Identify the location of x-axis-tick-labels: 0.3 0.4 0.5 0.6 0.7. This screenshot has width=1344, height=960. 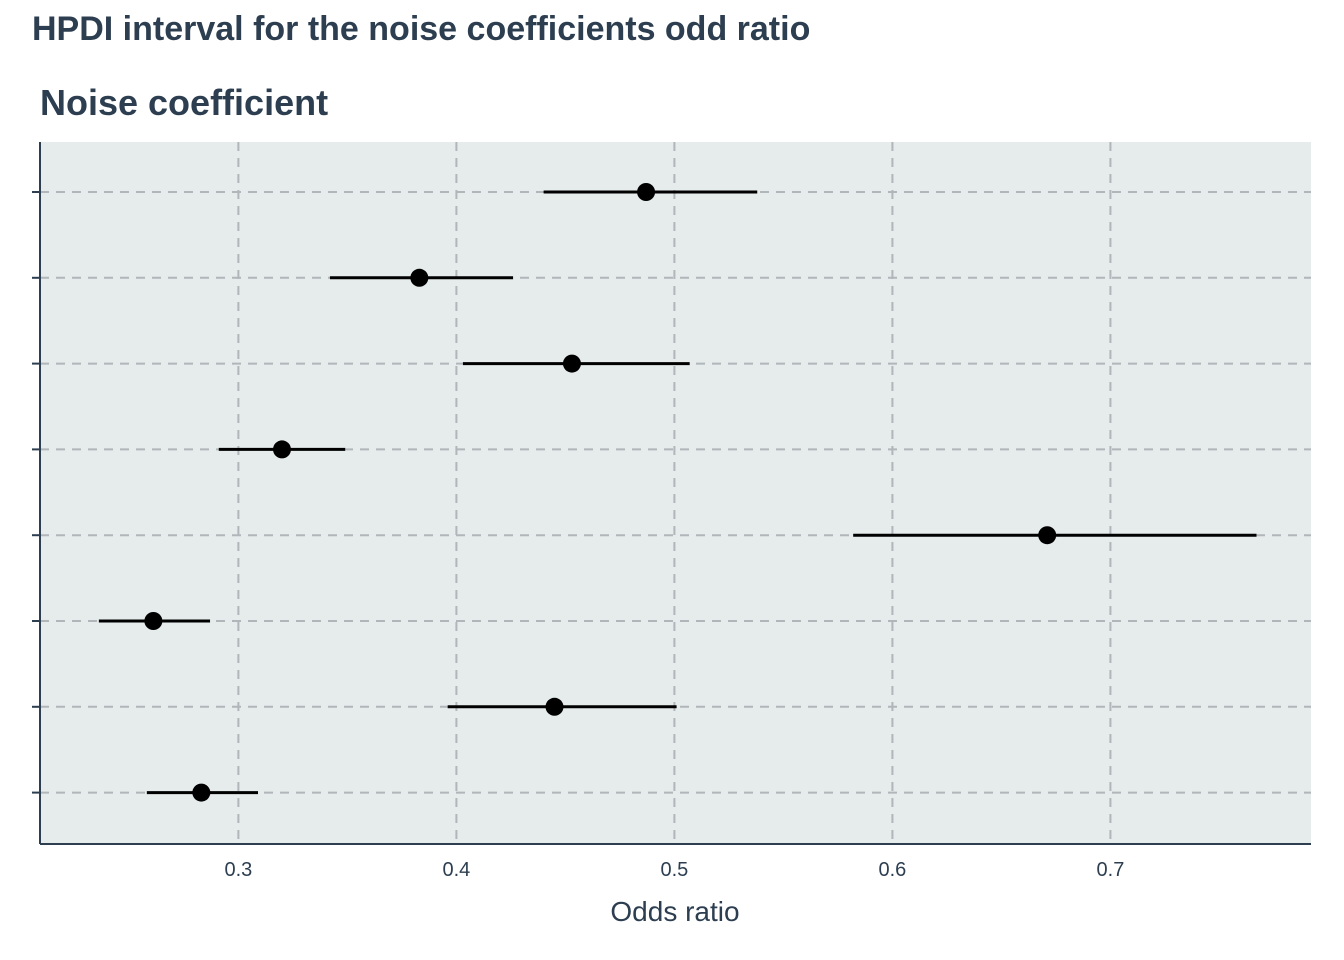
(674, 870).